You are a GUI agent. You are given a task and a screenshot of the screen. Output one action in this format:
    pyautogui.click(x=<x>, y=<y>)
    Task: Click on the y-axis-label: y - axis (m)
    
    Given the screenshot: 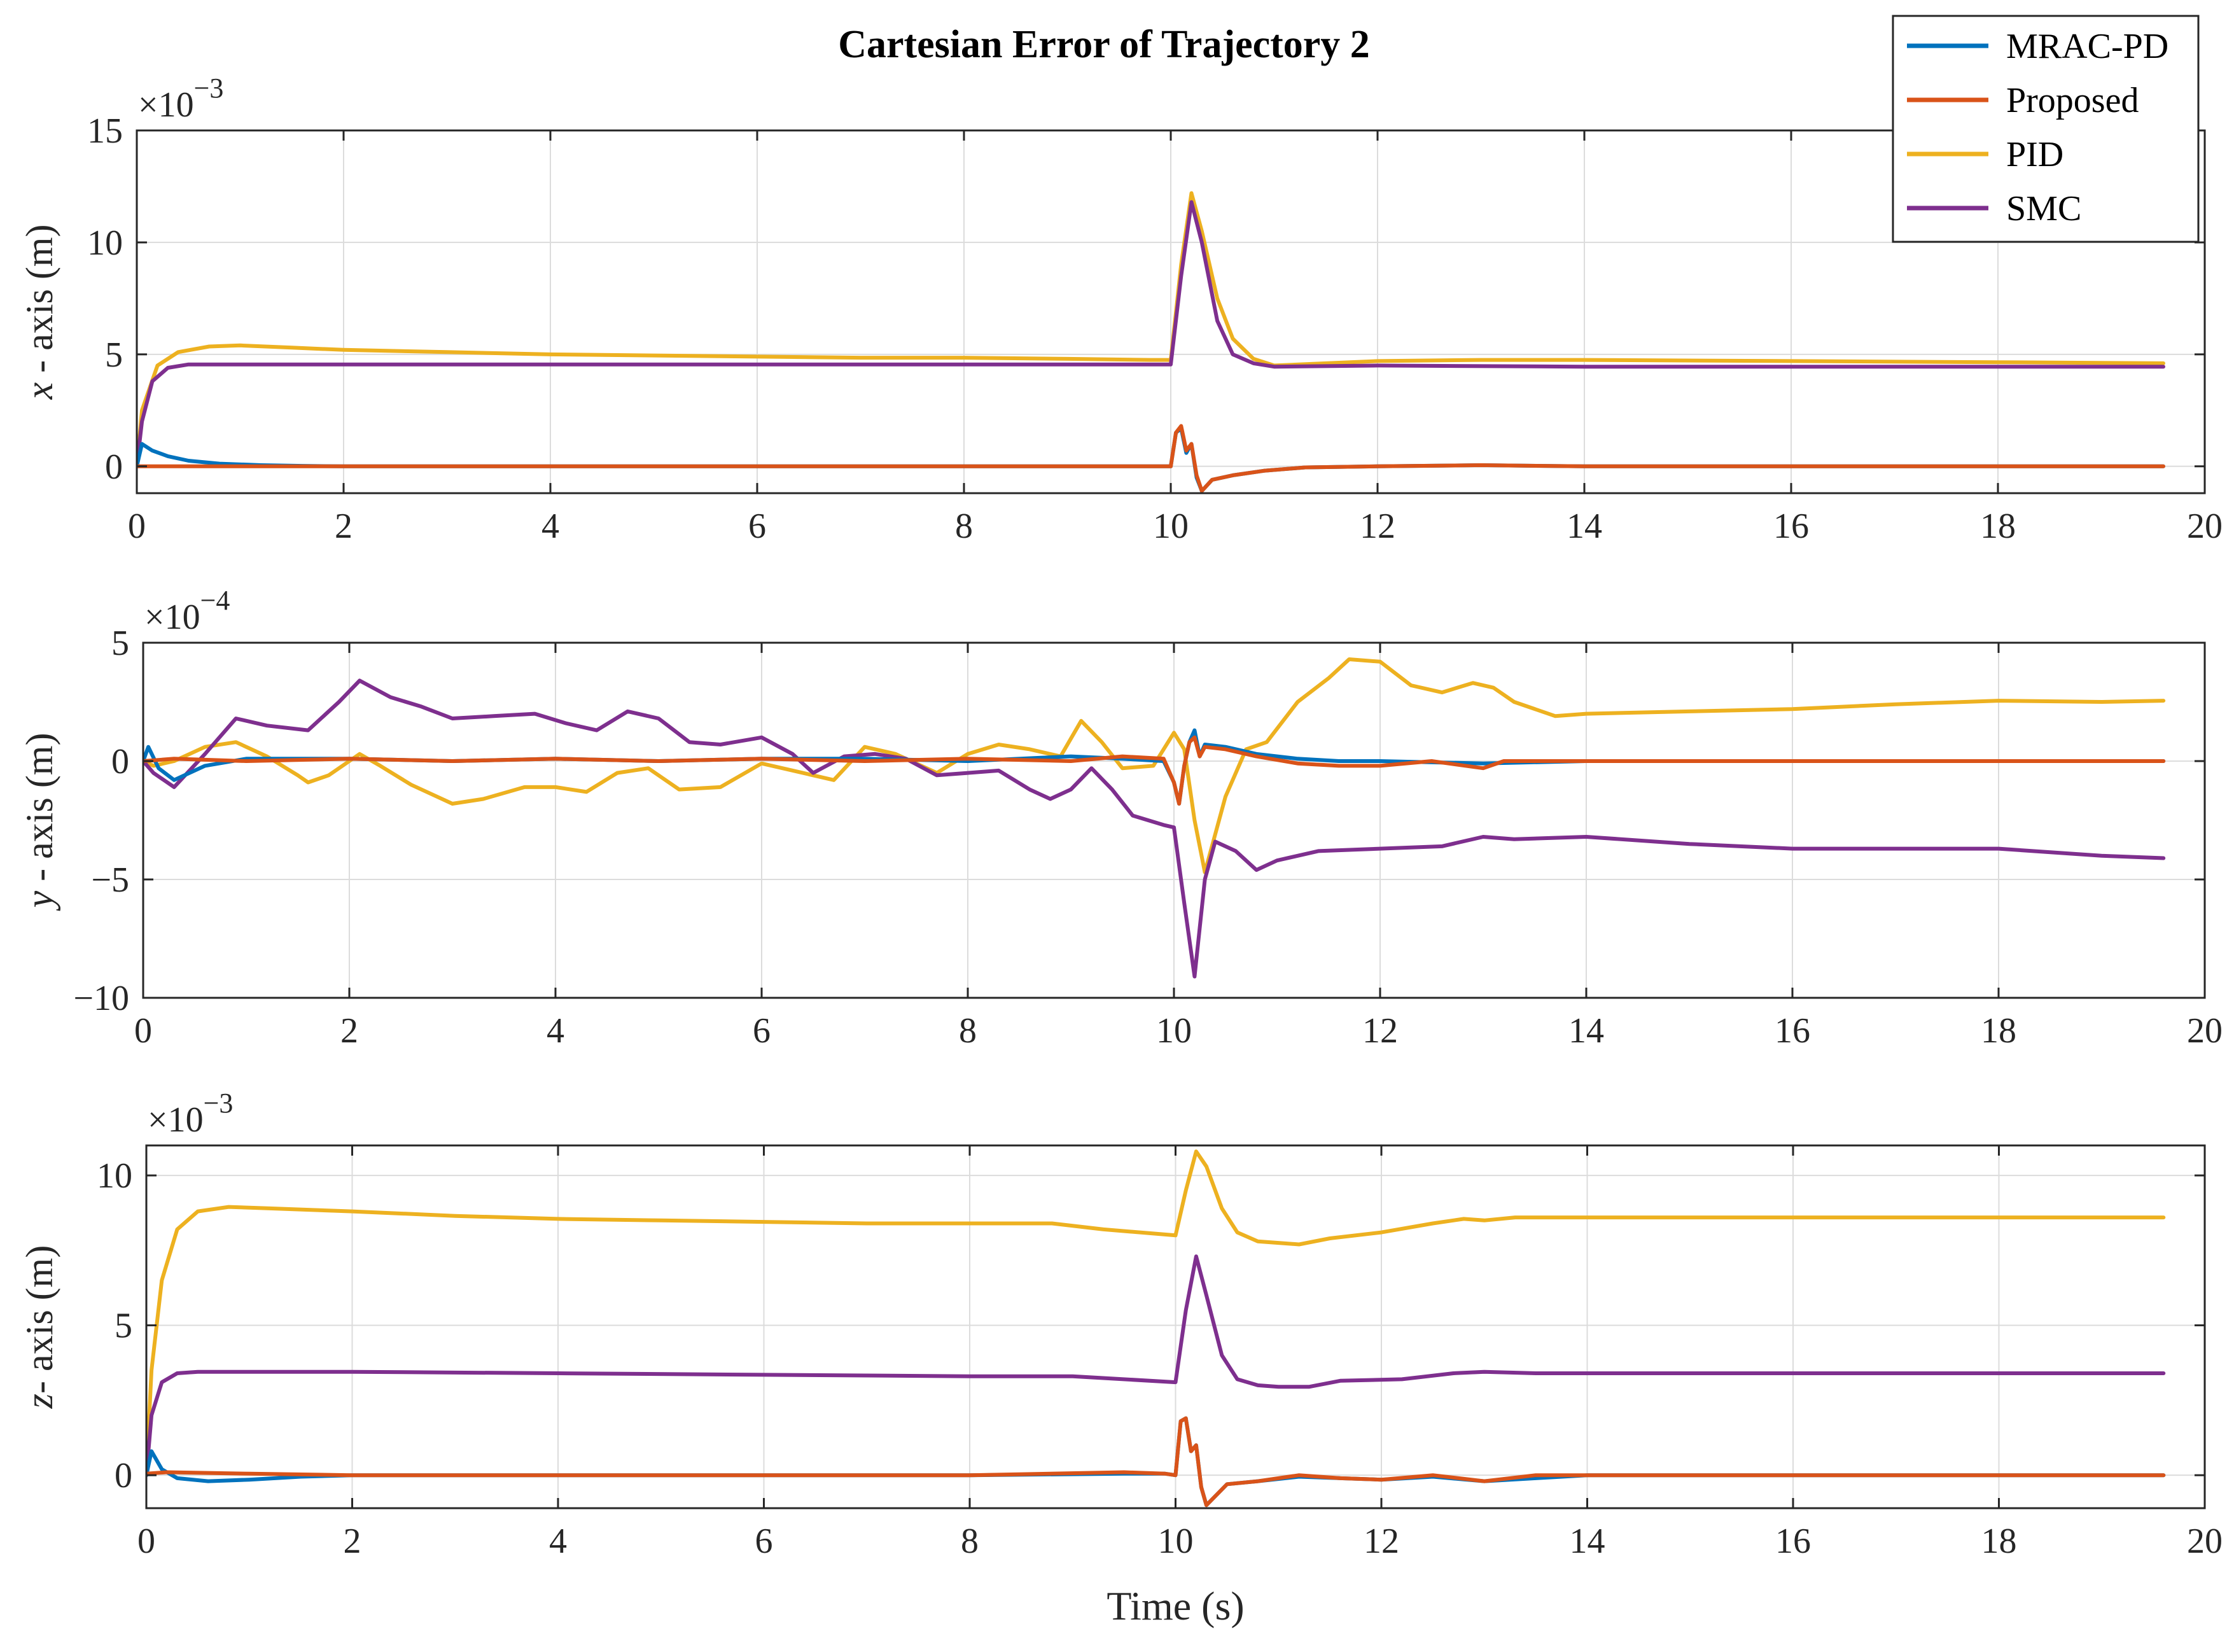 What is the action you would take?
    pyautogui.click(x=39, y=822)
    